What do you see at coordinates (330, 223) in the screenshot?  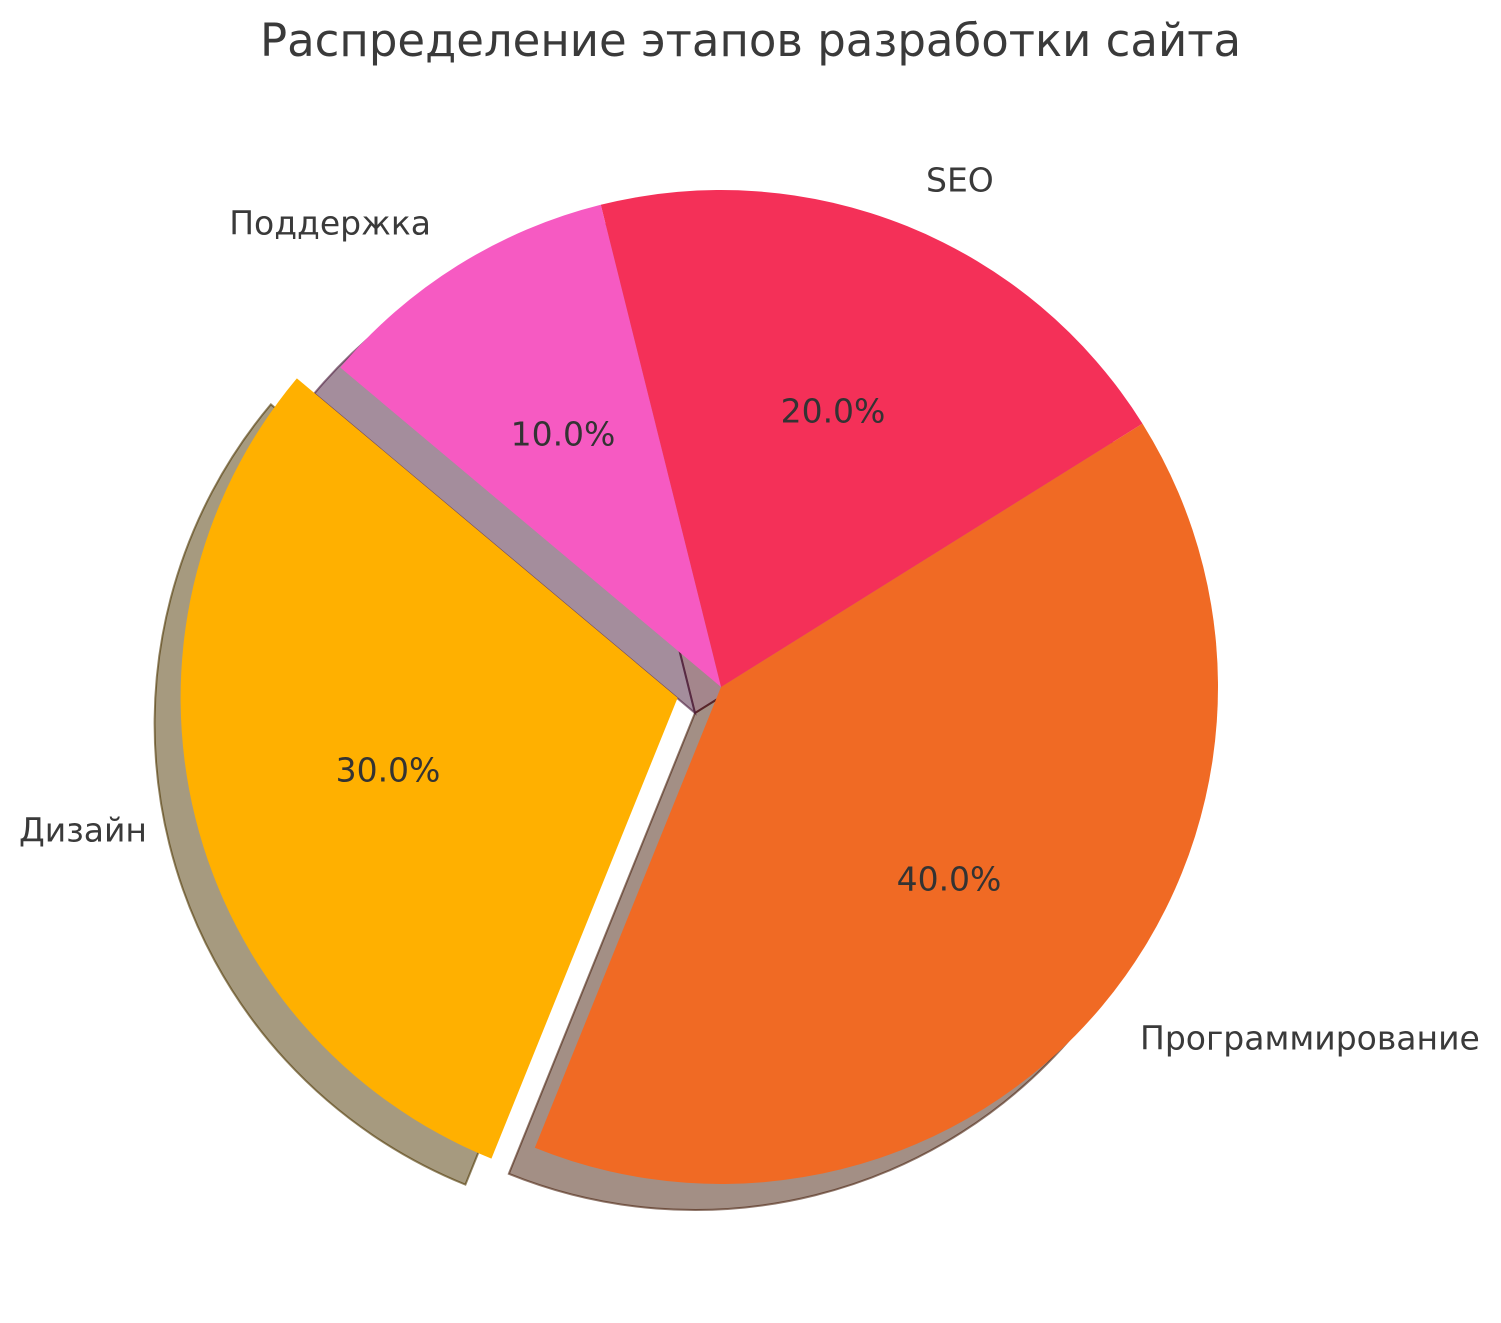 I see `slice-label-support: Поддержка` at bounding box center [330, 223].